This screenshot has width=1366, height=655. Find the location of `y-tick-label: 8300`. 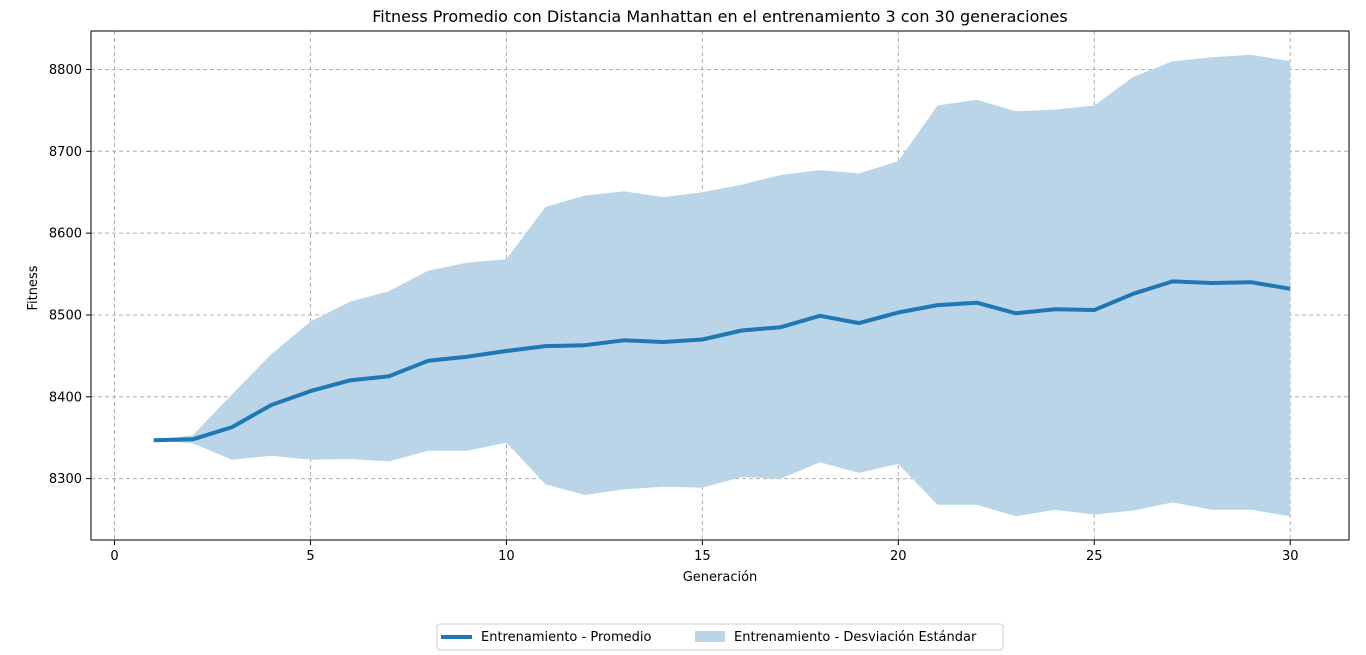

y-tick-label: 8300 is located at coordinates (65, 479).